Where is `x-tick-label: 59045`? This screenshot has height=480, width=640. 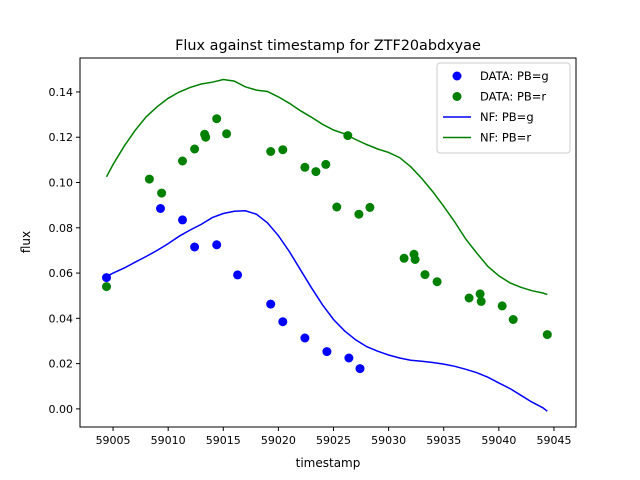
x-tick-label: 59045 is located at coordinates (553, 440).